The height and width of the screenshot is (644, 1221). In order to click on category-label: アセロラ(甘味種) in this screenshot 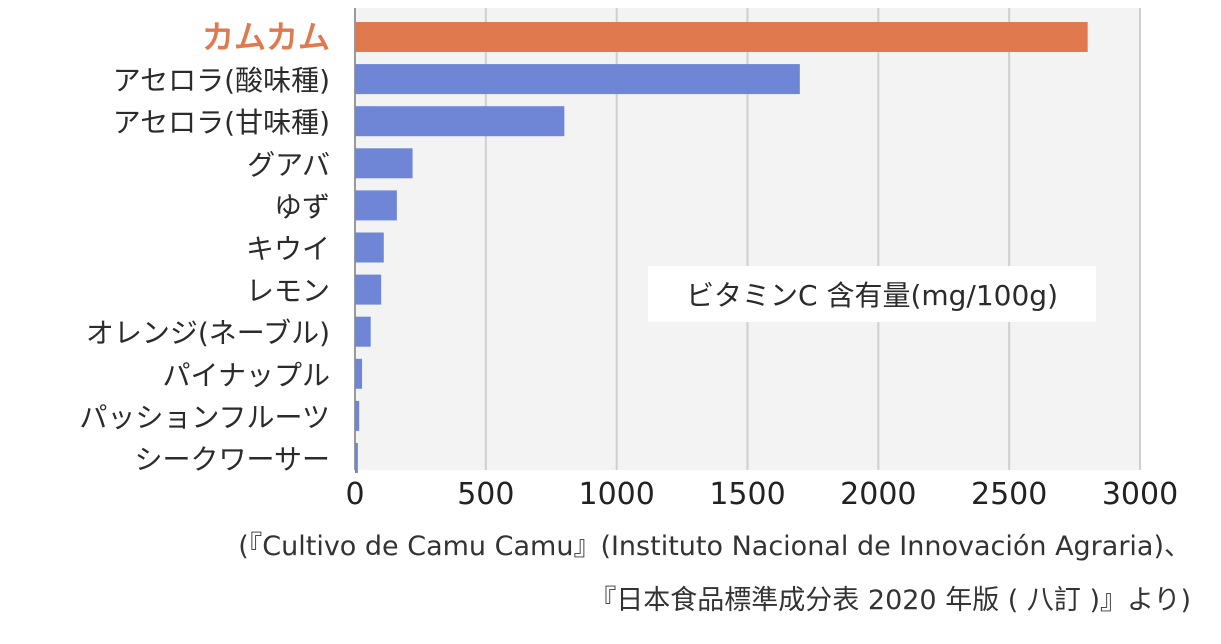, I will do `click(221, 122)`.